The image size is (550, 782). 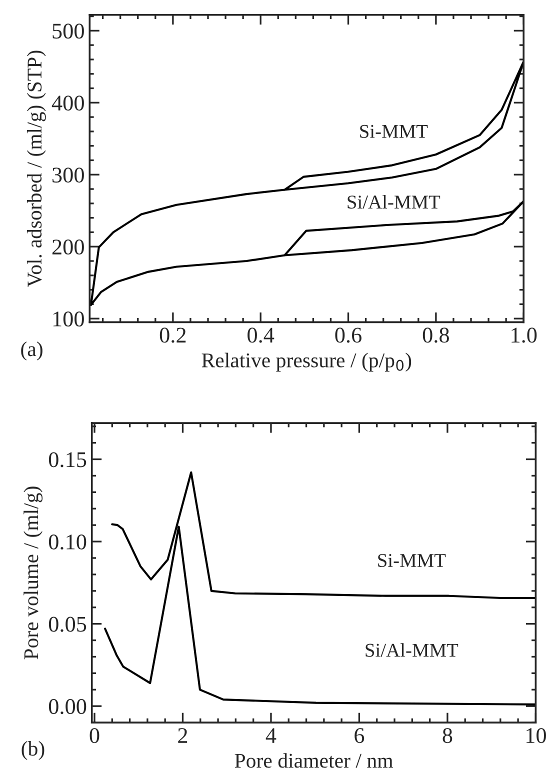 What do you see at coordinates (68, 247) in the screenshot?
I see `y-tick-label: 200` at bounding box center [68, 247].